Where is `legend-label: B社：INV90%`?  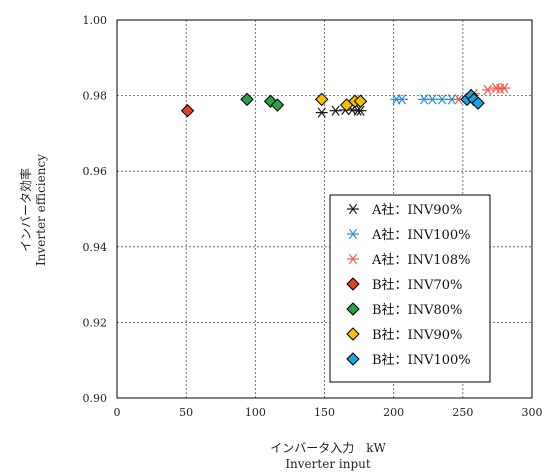 legend-label: B社：INV90% is located at coordinates (417, 335).